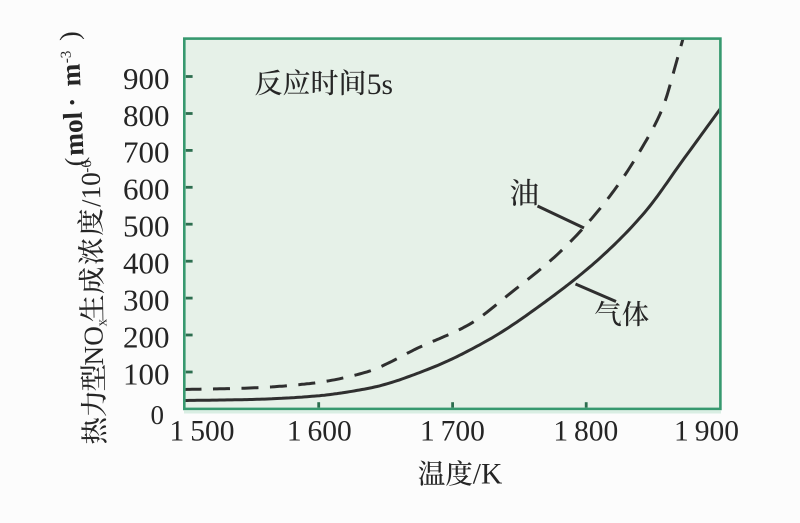 The width and height of the screenshot is (800, 523). What do you see at coordinates (146, 263) in the screenshot?
I see `svg-text: 400` at bounding box center [146, 263].